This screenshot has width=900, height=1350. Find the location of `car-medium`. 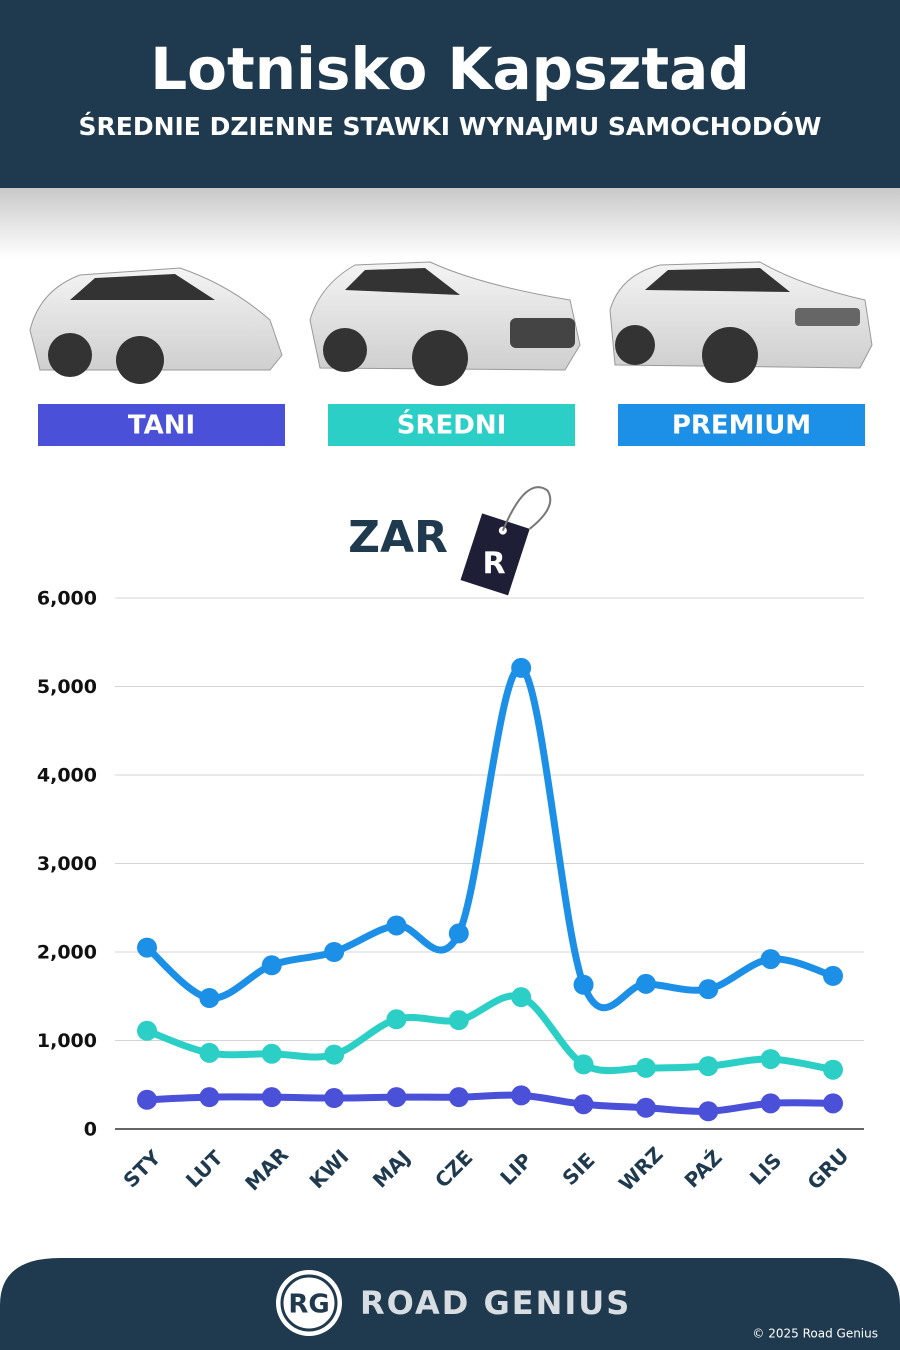

car-medium is located at coordinates (445, 323).